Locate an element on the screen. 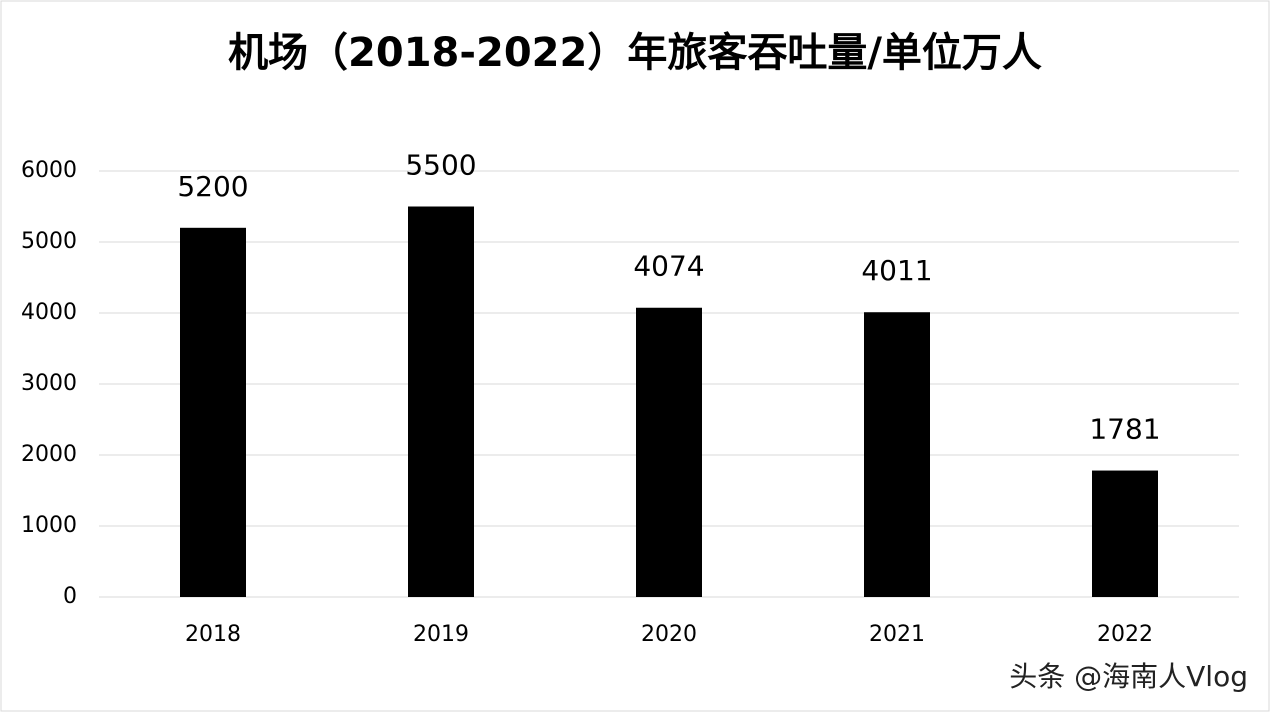 The width and height of the screenshot is (1270, 712). y-tick-label: 2000 is located at coordinates (49, 454).